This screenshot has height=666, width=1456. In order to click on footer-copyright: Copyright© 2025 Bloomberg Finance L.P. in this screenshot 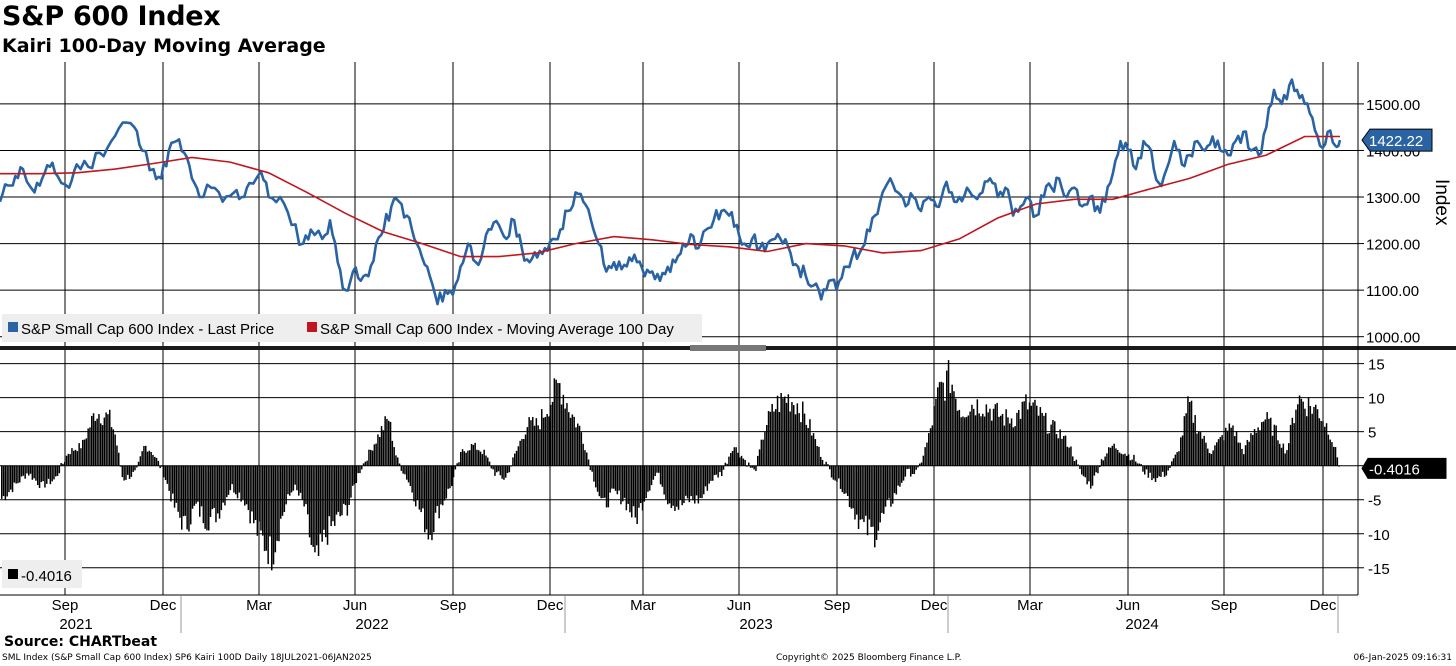, I will do `click(869, 658)`.